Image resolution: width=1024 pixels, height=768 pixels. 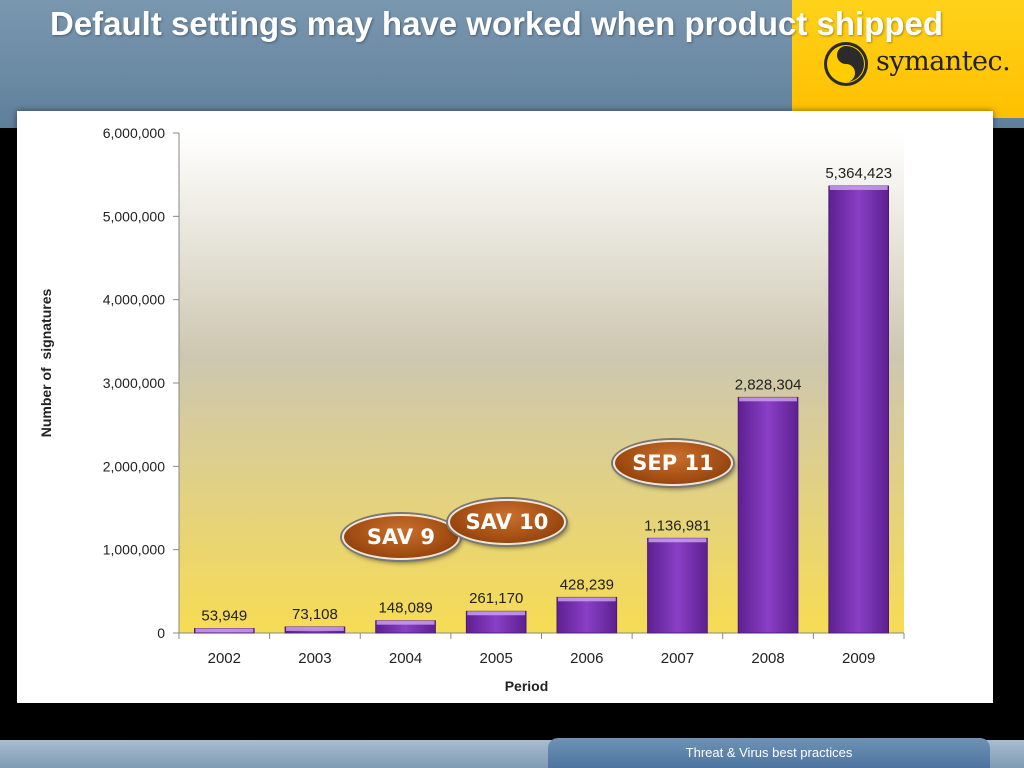 I want to click on x-tick-label: 2002, so click(x=224, y=658).